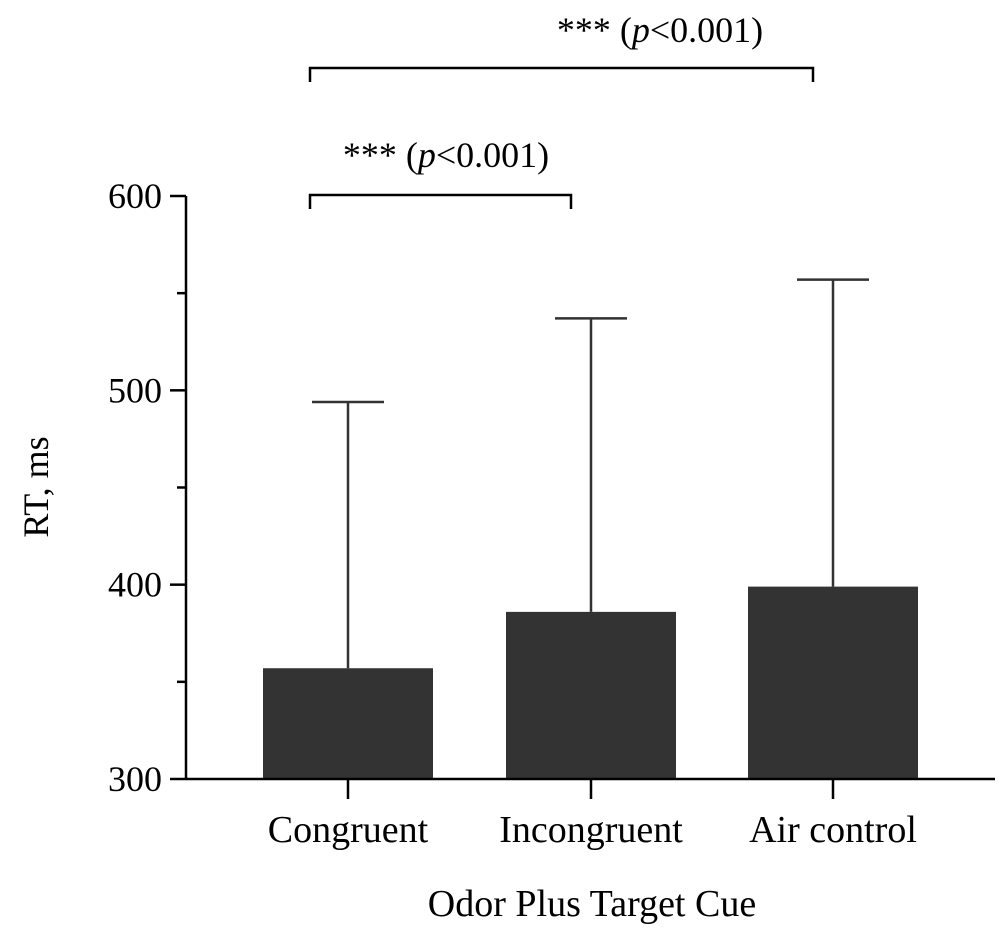 Image resolution: width=1005 pixels, height=933 pixels. I want to click on x-tick-label-air-control: Air control, so click(833, 830).